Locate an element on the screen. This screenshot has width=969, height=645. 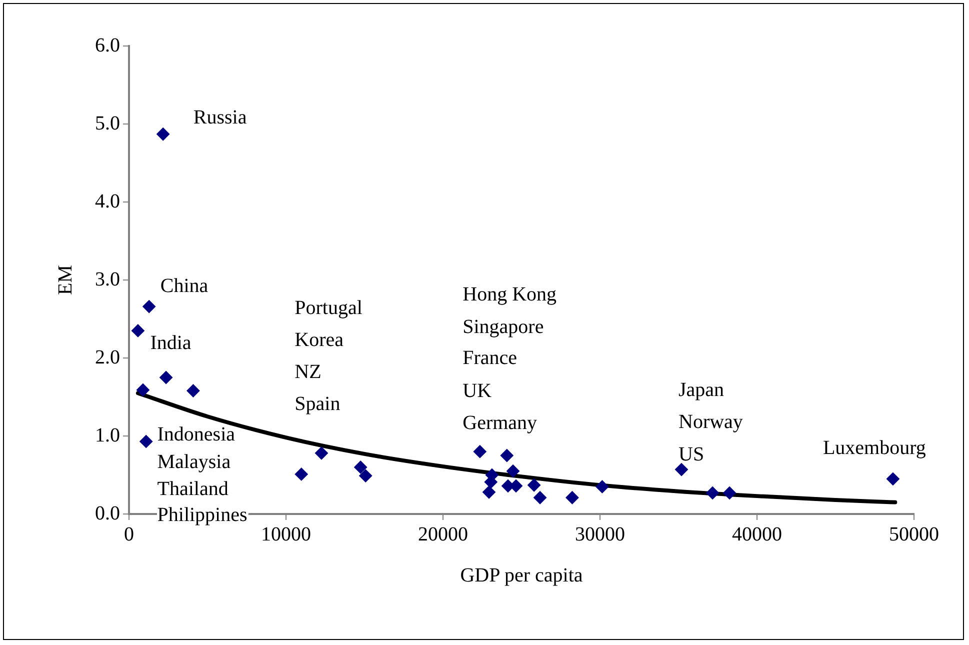
y-tick-label: 6.0 is located at coordinates (107, 45).